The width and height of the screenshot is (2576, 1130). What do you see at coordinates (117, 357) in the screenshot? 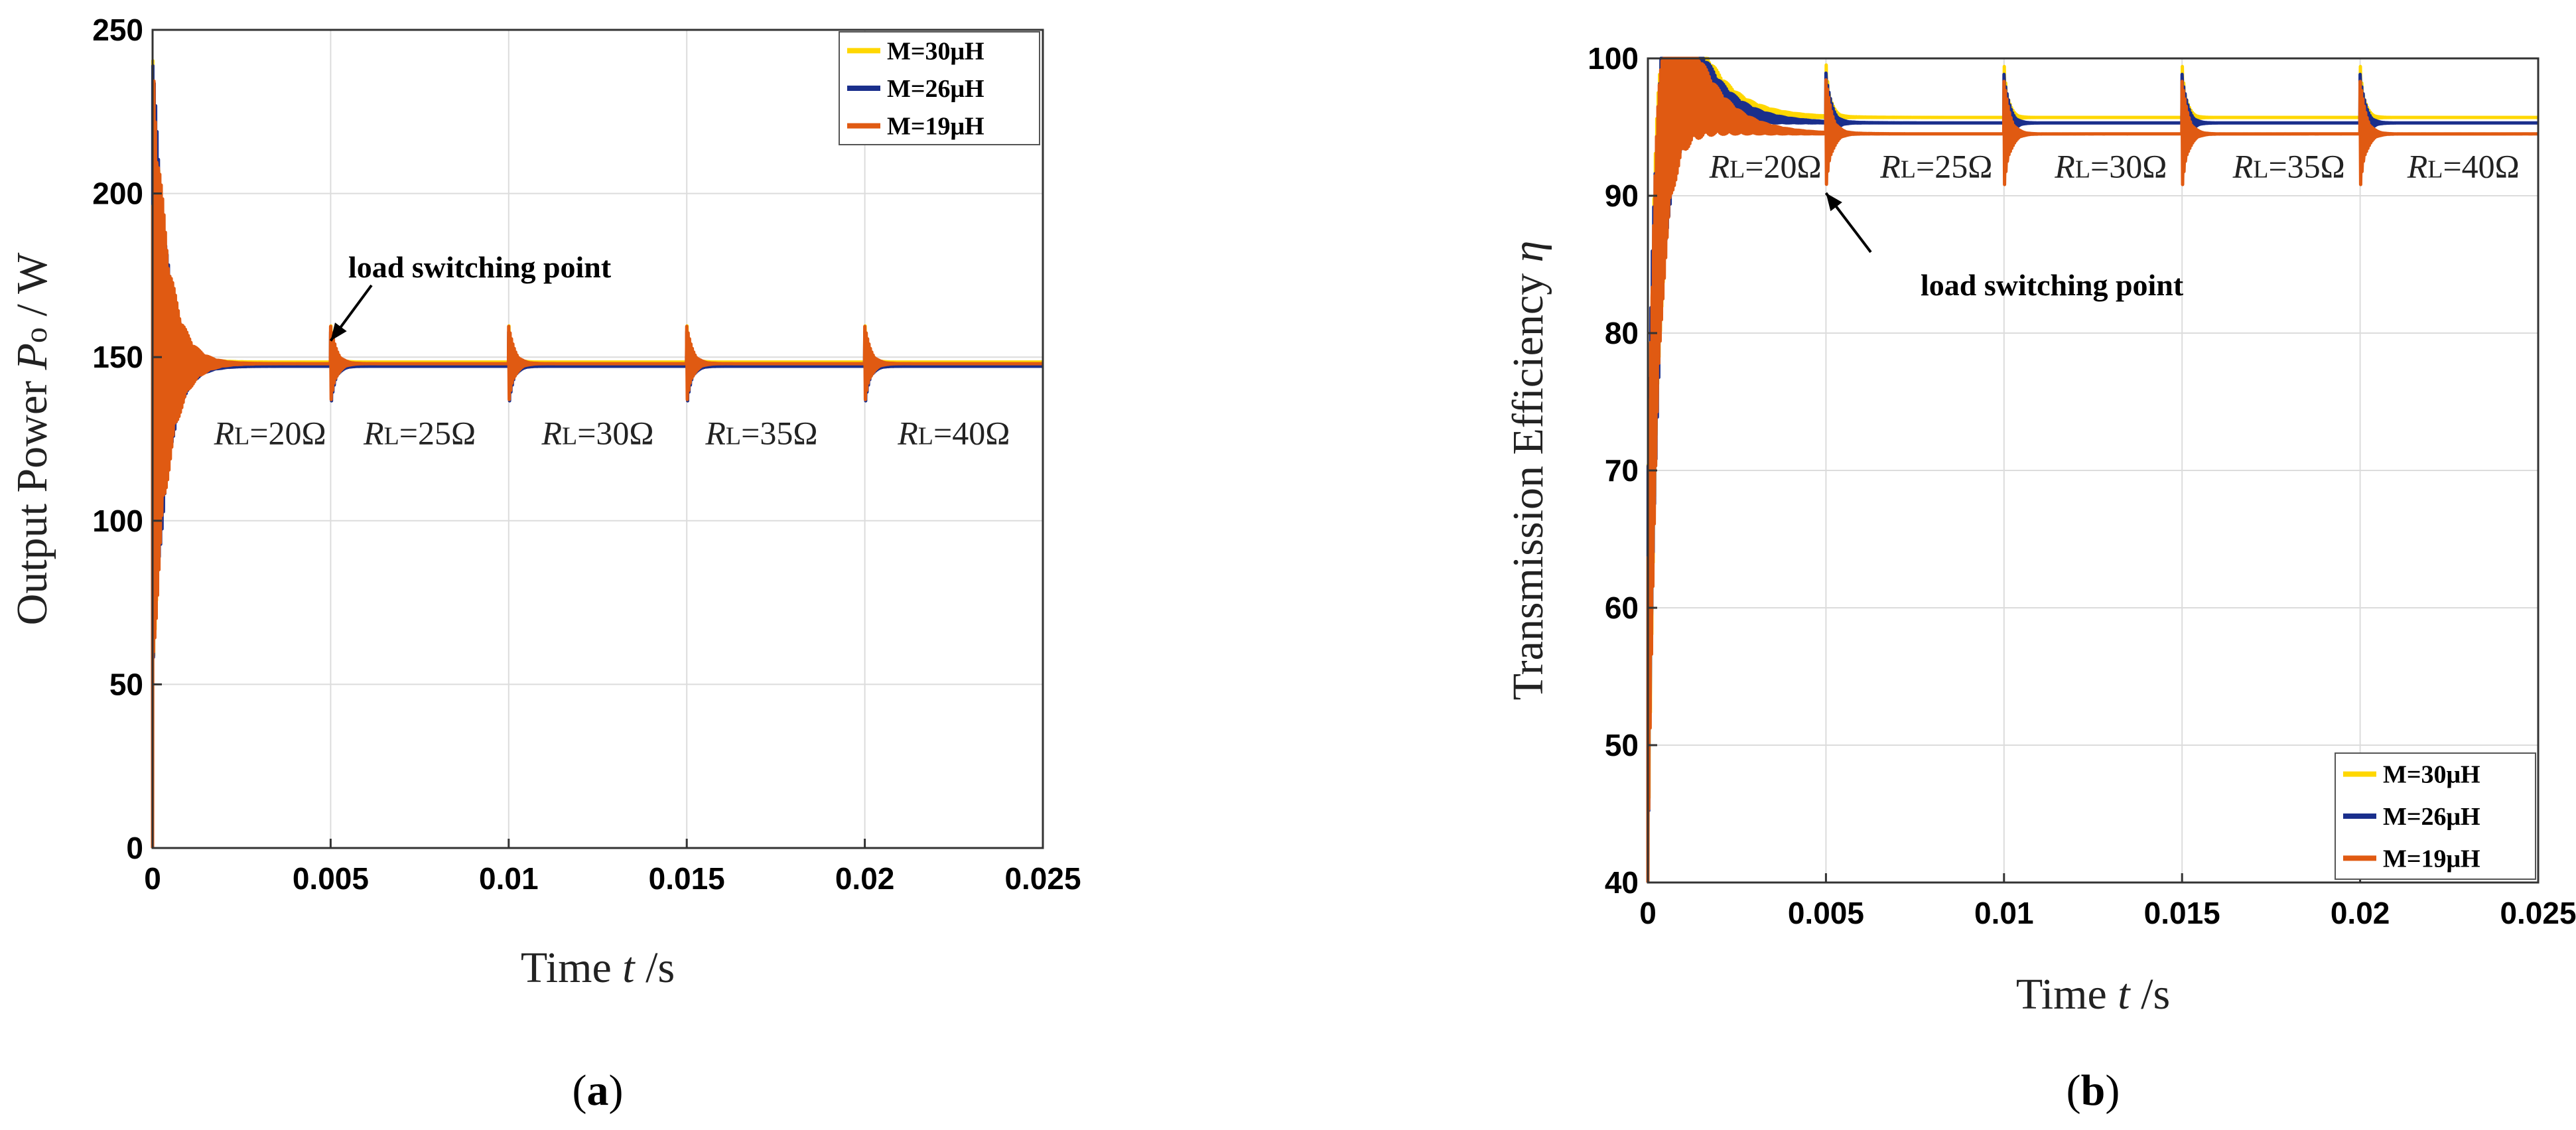
I see `y-tick-label: 150` at bounding box center [117, 357].